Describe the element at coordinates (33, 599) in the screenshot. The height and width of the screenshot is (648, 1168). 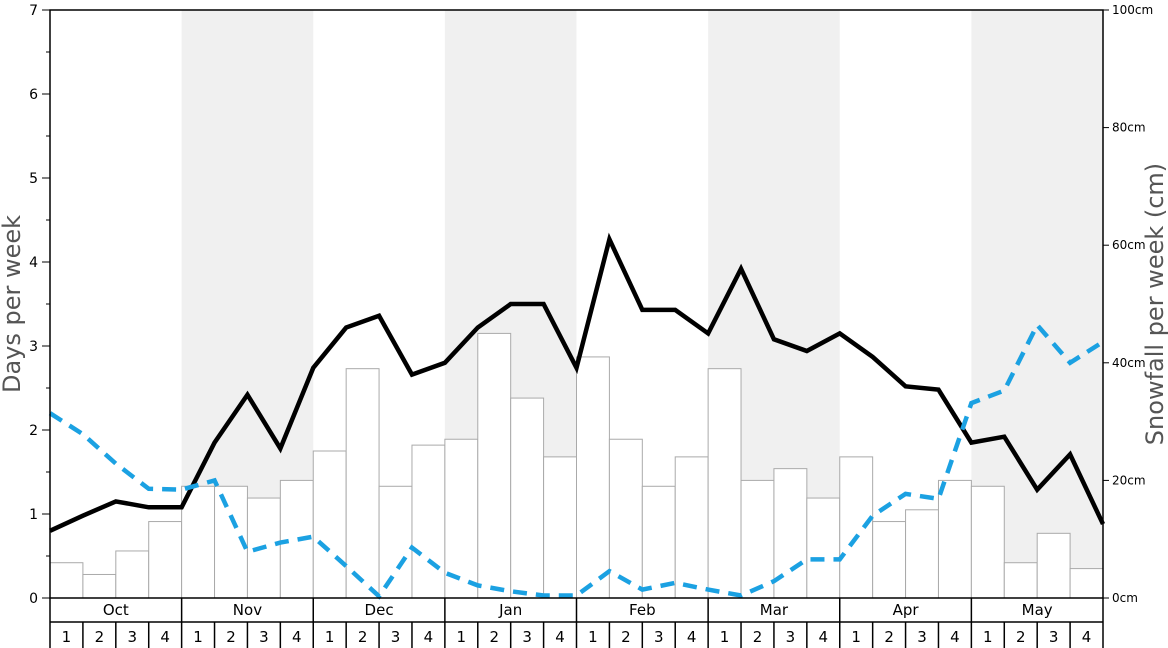
I see `left-tick-label: 0` at that location.